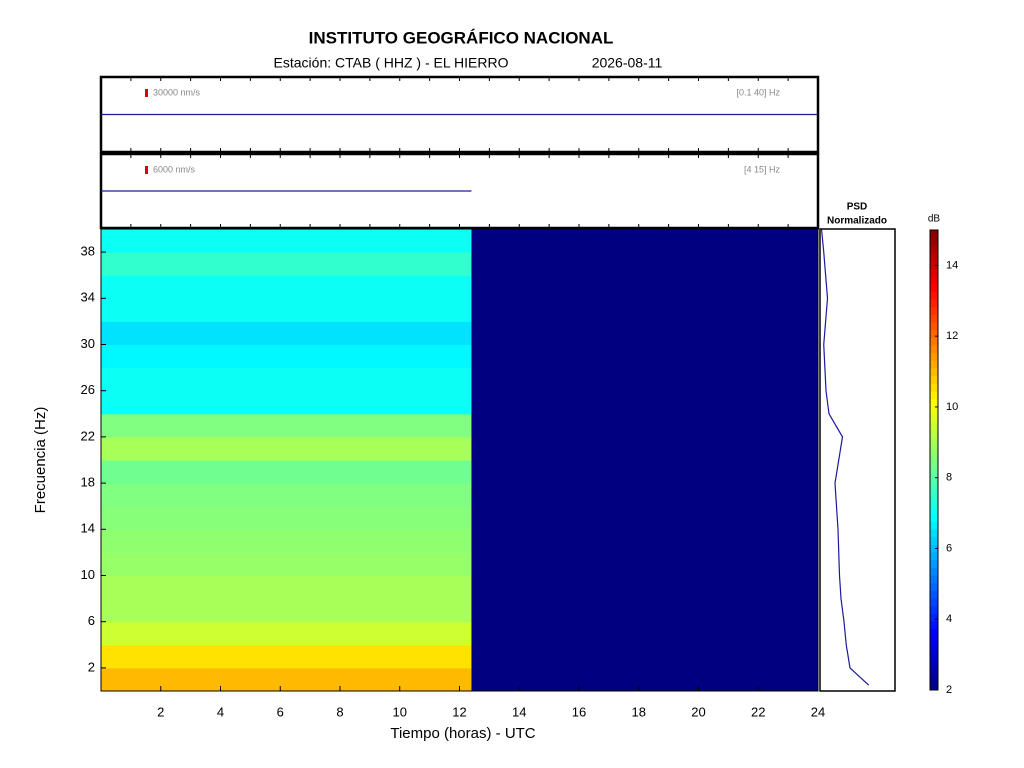 The height and width of the screenshot is (768, 1024). Describe the element at coordinates (949, 690) in the screenshot. I see `colorbar-tick-label: 2` at that location.